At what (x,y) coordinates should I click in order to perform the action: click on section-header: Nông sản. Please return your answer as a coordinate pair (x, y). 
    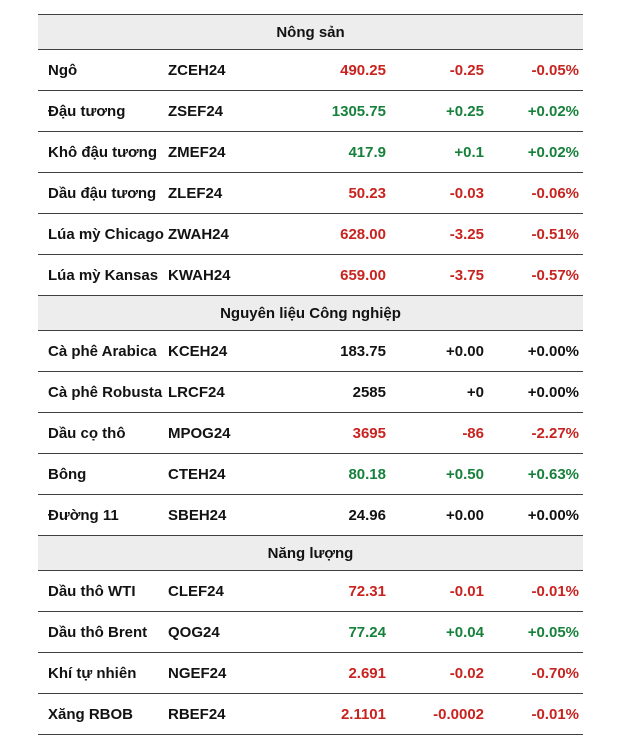
    Looking at the image, I should click on (310, 32).